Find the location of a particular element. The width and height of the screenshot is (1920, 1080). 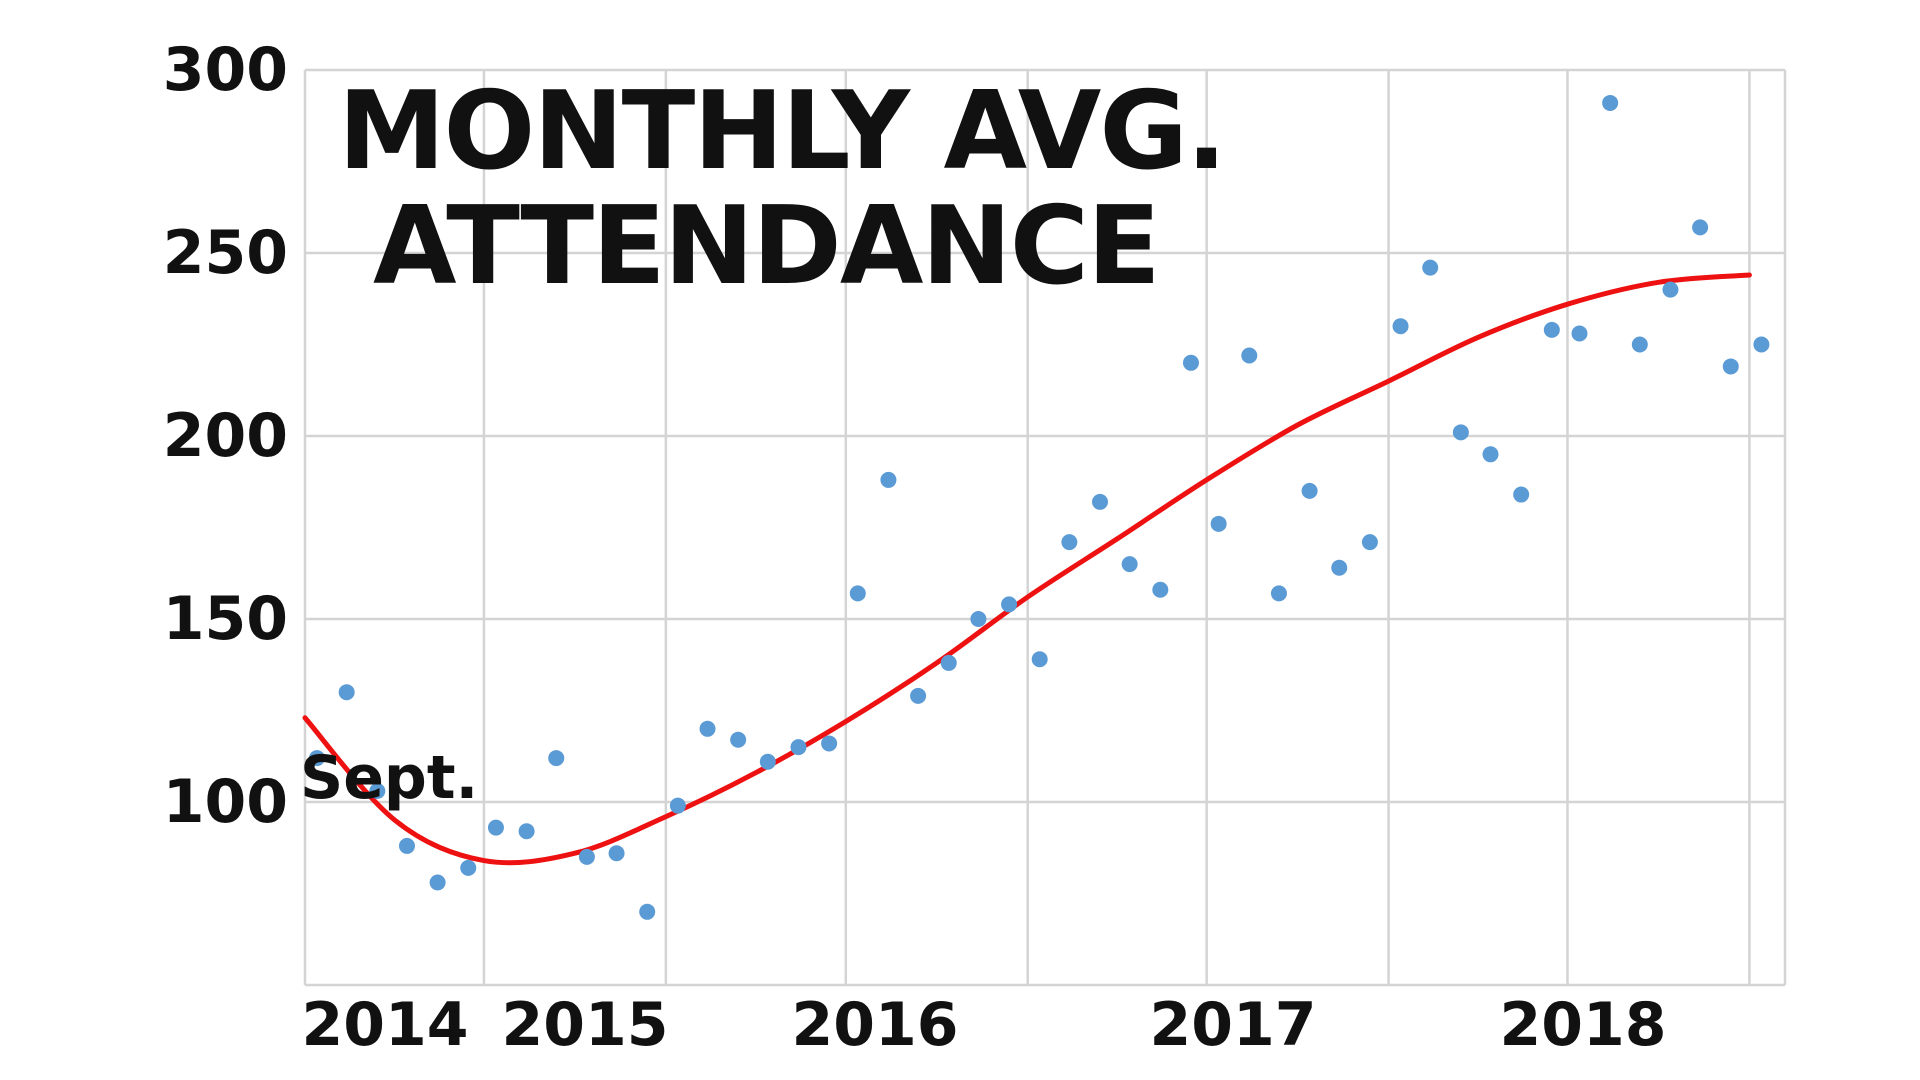

x-tick-label: 2016 is located at coordinates (875, 1025).